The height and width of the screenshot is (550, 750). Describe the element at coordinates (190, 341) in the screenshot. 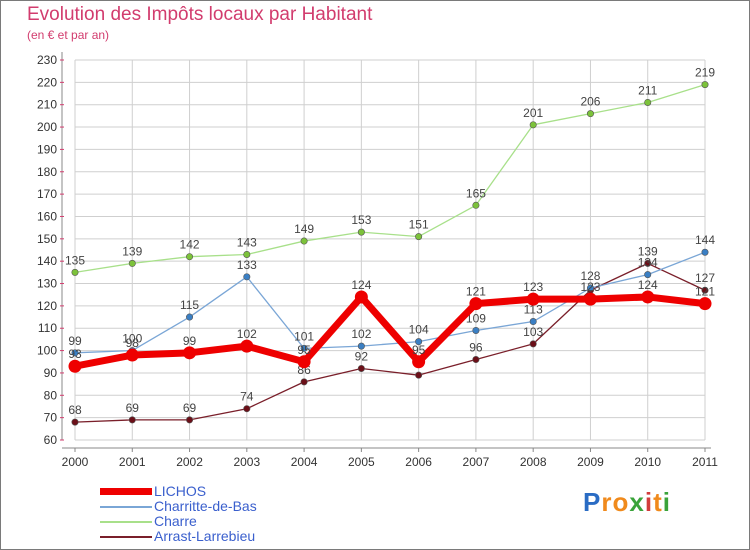

I see `data-label: 99` at that location.